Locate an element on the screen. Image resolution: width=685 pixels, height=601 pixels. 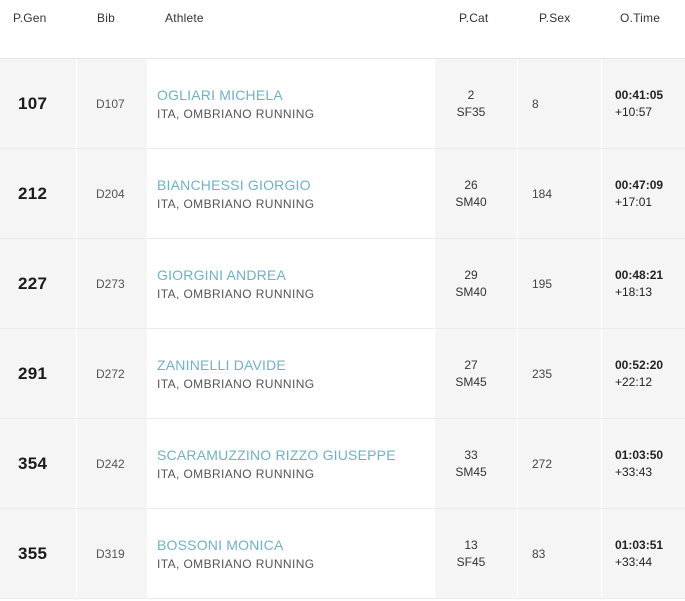
category-position: 13 is located at coordinates (471, 544).